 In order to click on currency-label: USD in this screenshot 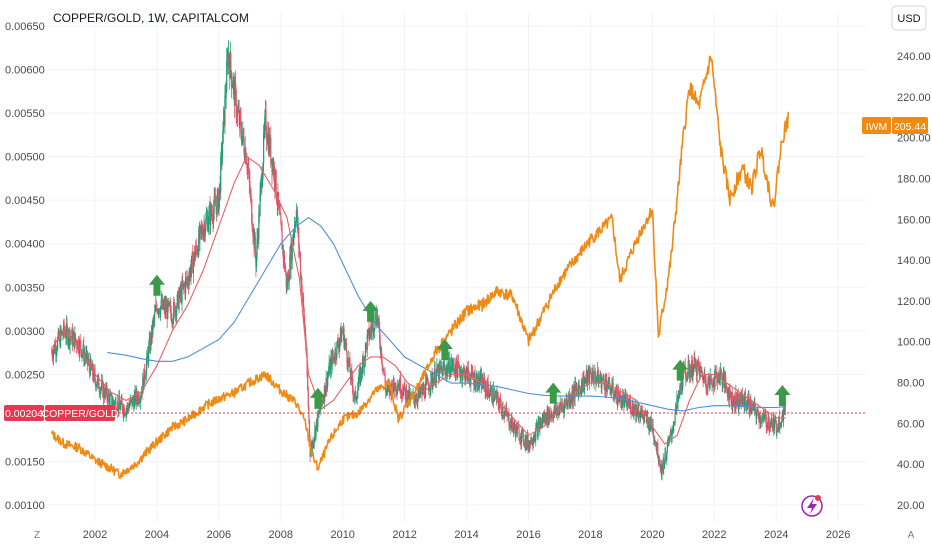, I will do `click(908, 19)`.